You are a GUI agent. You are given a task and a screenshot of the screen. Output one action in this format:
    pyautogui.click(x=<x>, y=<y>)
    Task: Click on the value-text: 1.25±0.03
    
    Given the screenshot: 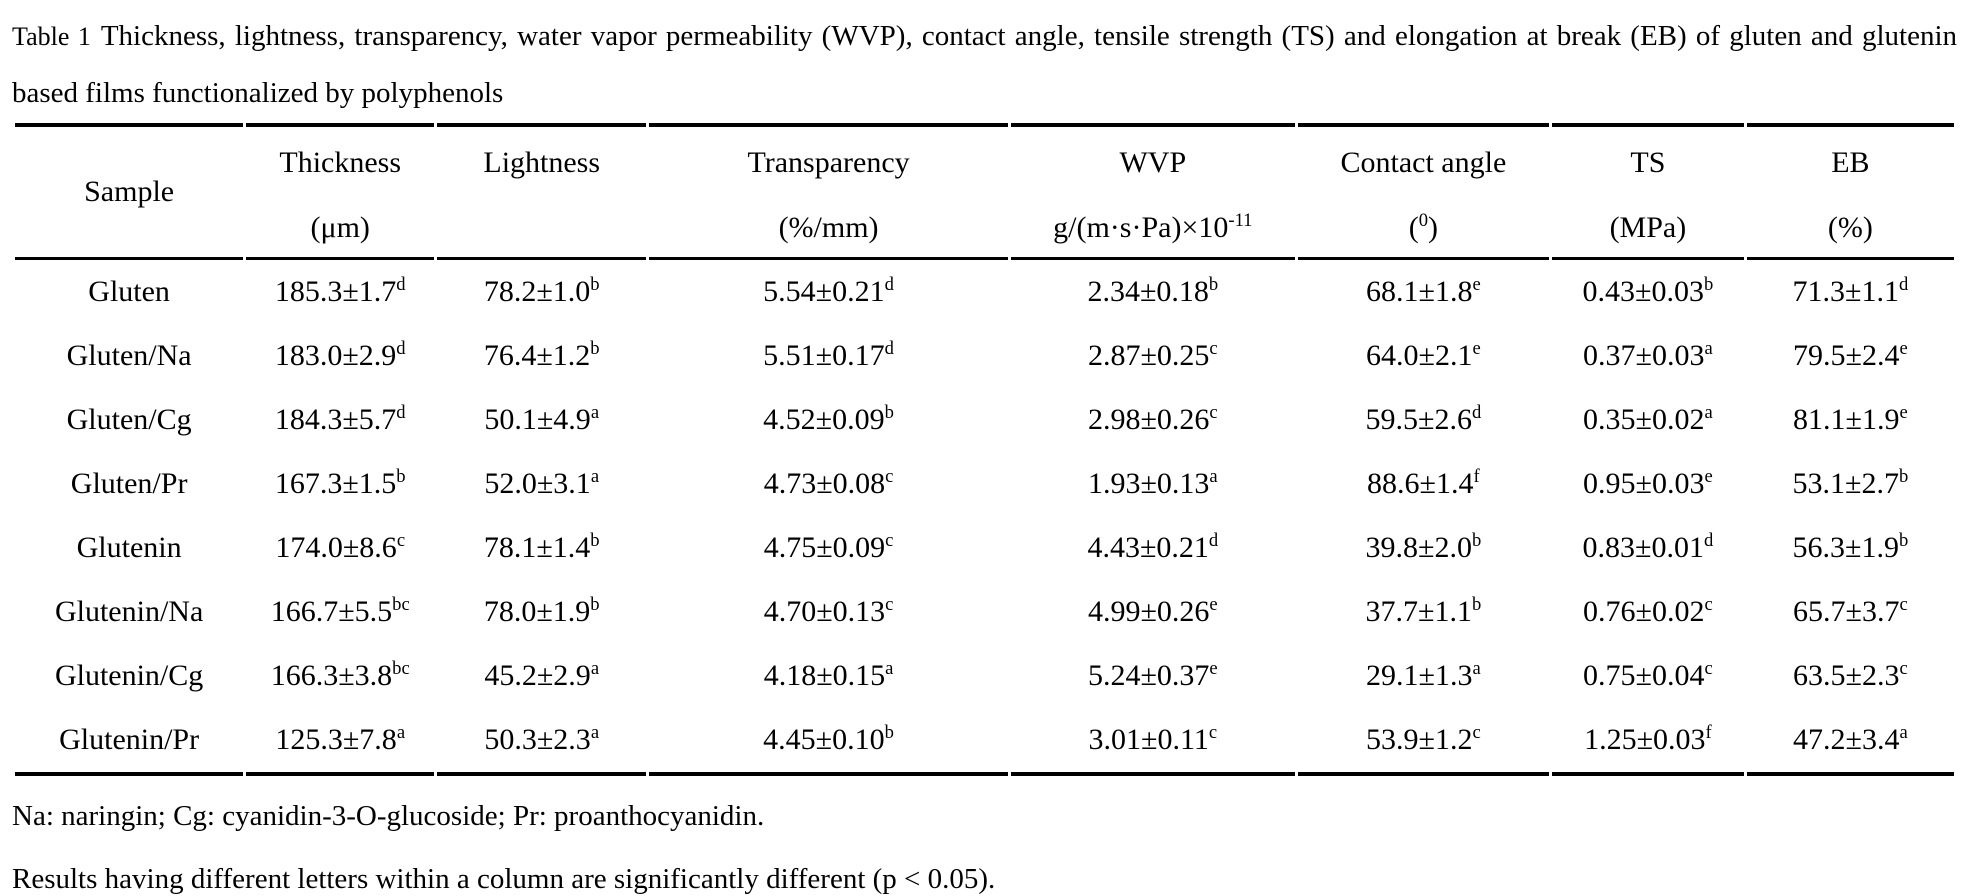 What is the action you would take?
    pyautogui.click(x=1645, y=739)
    